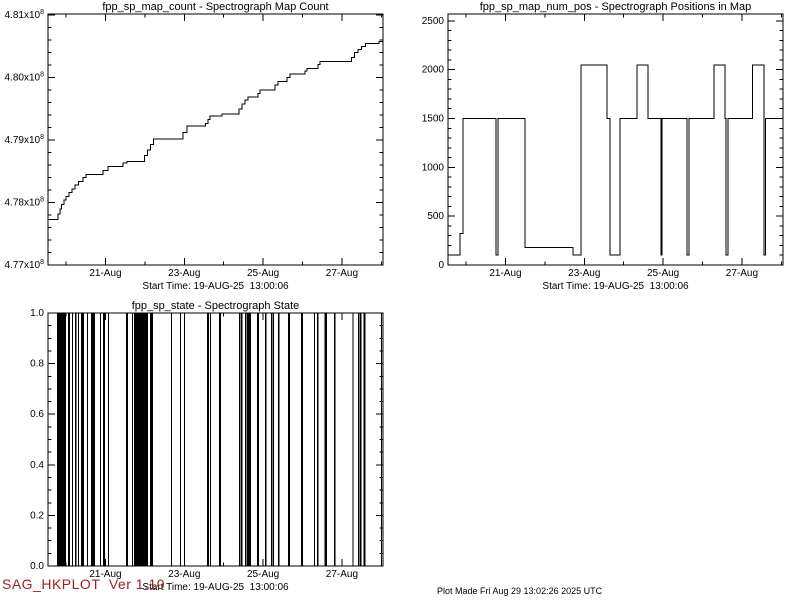  Describe the element at coordinates (37, 515) in the screenshot. I see `y-tick-label: 0.2` at that location.